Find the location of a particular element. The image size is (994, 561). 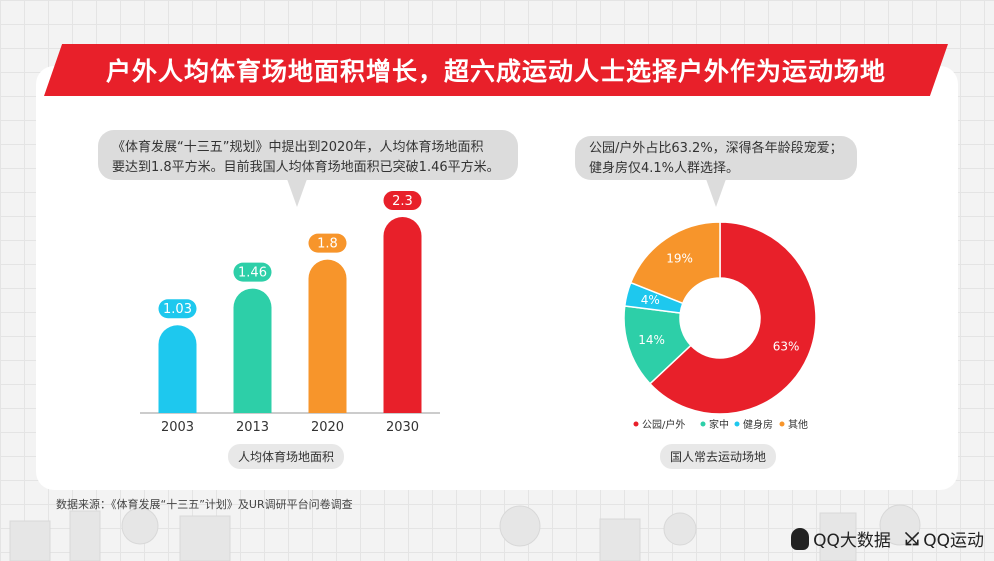

qq-bigdata-logo: QQ大数据 is located at coordinates (841, 538).